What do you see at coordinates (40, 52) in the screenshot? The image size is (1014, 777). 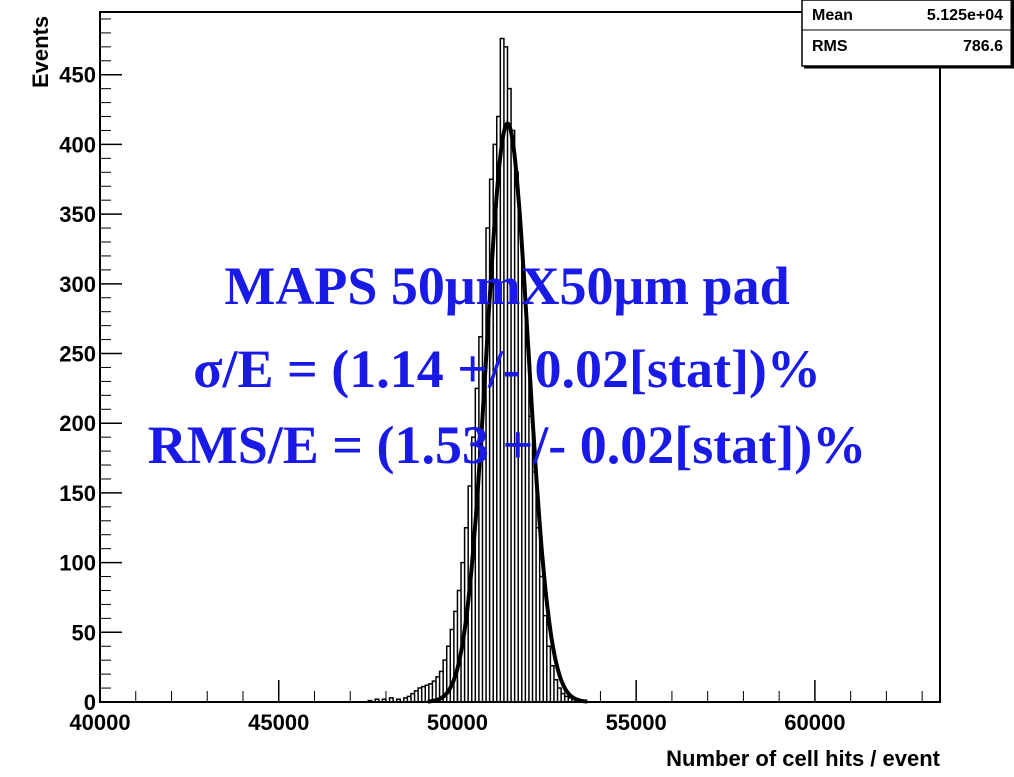 I see `y-axis-title: Events` at bounding box center [40, 52].